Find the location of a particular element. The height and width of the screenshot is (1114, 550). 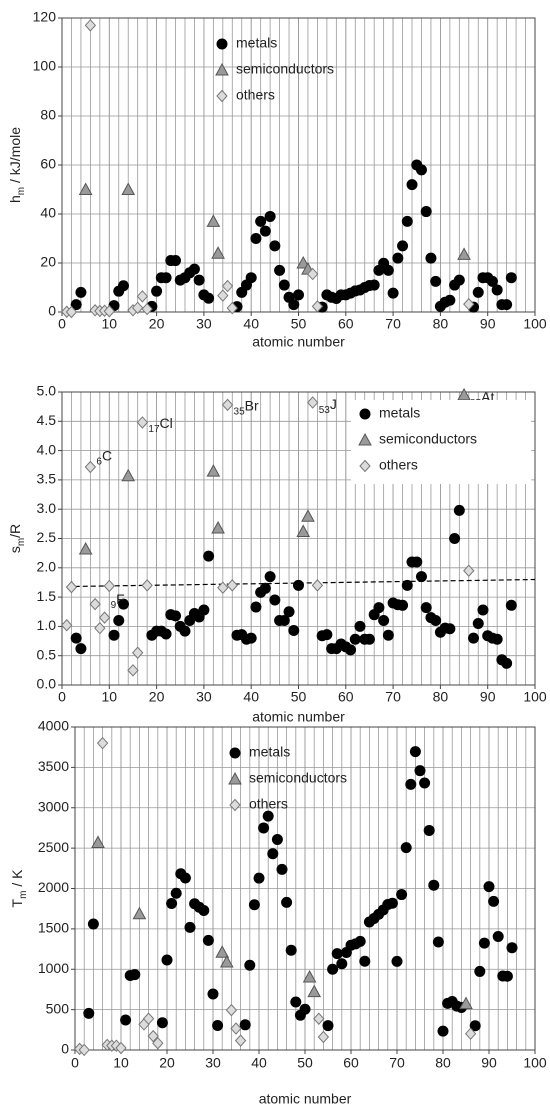

y-axis-label-part: / kJ/mole is located at coordinates (15, 157).